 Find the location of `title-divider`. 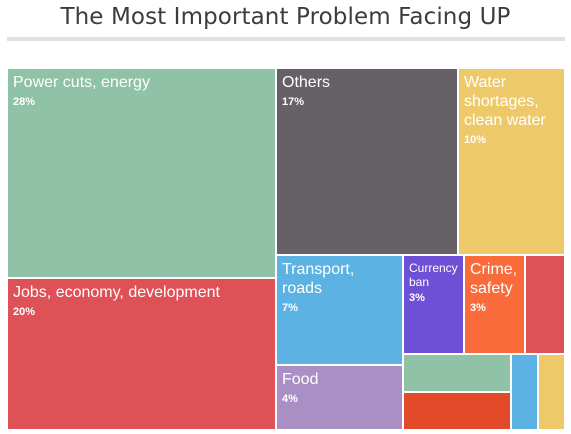

title-divider is located at coordinates (286, 39).